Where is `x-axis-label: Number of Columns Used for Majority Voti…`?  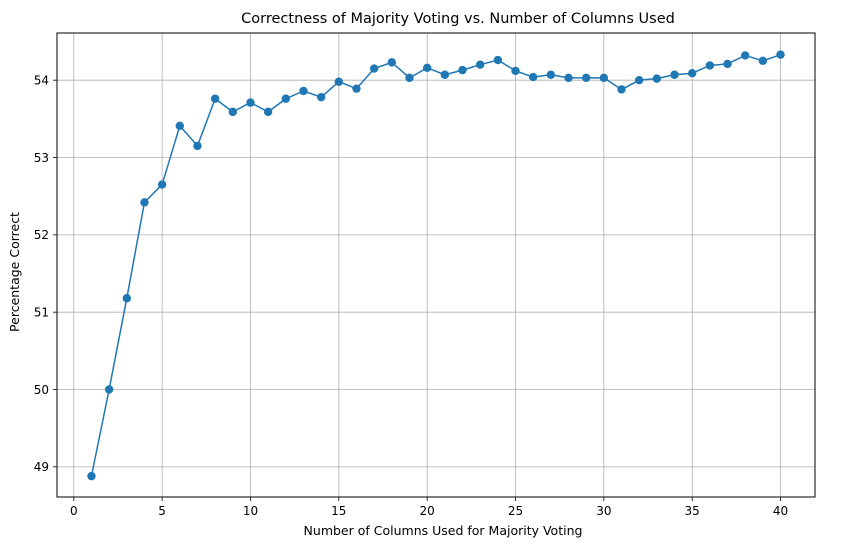 x-axis-label: Number of Columns Used for Majority Voti… is located at coordinates (443, 530).